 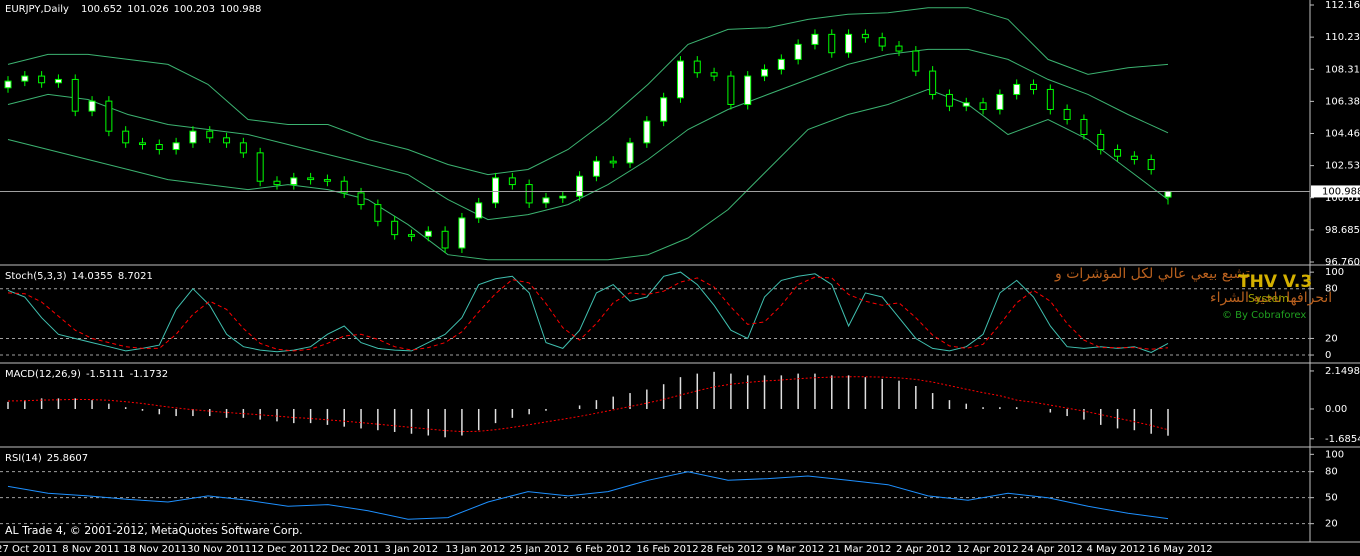 What do you see at coordinates (412, 549) in the screenshot?
I see `x-tick-label: 3 Jan 2012` at bounding box center [412, 549].